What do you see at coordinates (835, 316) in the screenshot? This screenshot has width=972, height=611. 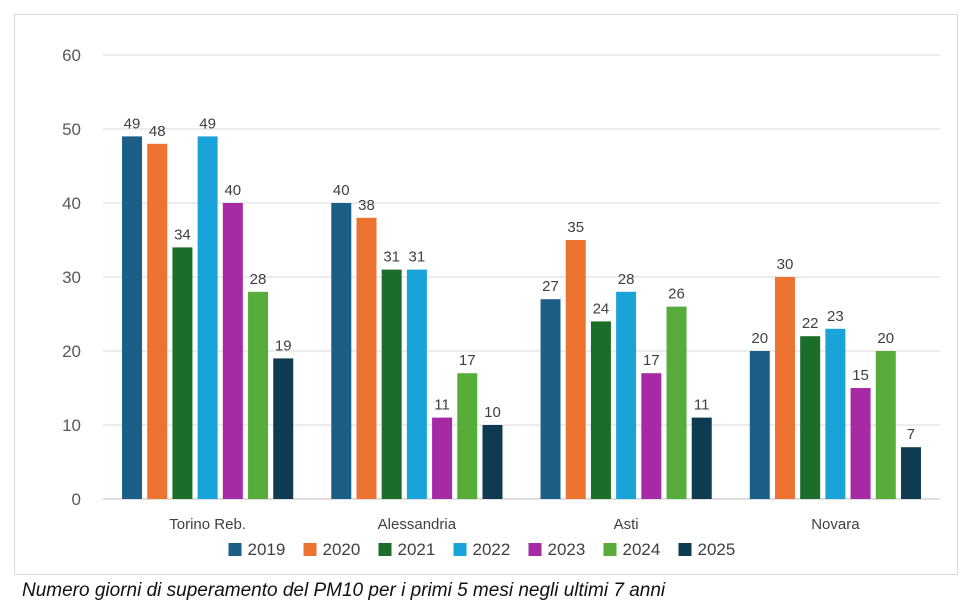 I see `data-label: 23` at bounding box center [835, 316].